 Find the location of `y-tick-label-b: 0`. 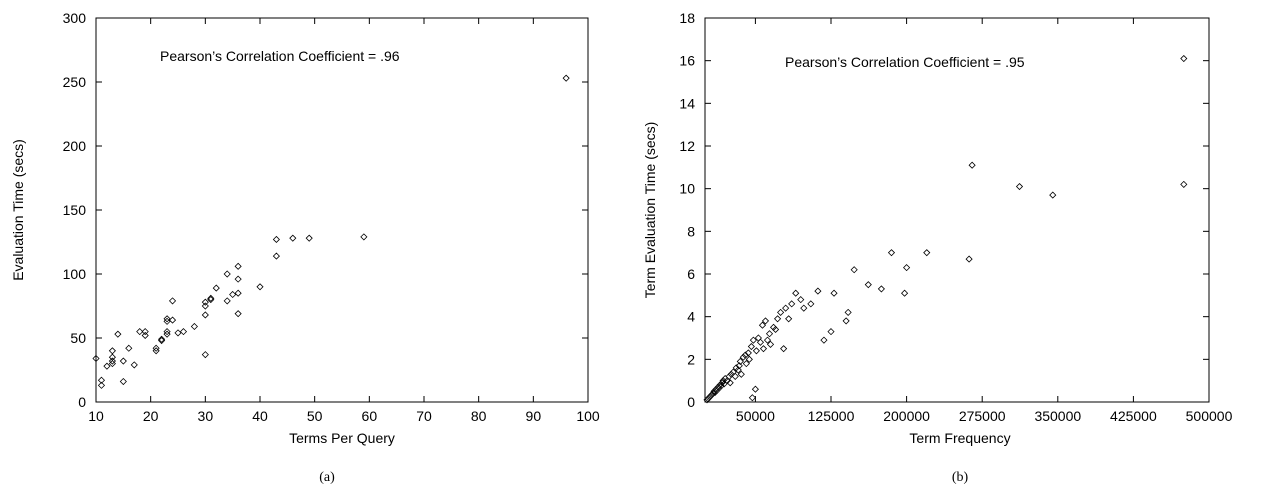

y-tick-label-b: 0 is located at coordinates (691, 402).